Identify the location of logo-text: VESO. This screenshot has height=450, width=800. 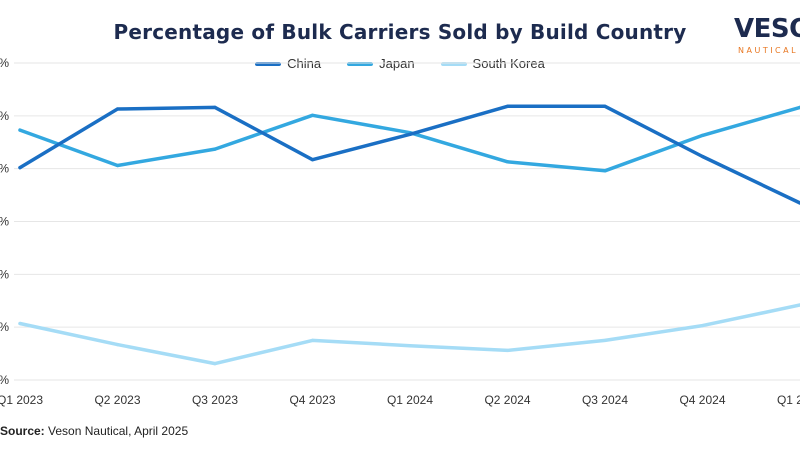
(767, 29).